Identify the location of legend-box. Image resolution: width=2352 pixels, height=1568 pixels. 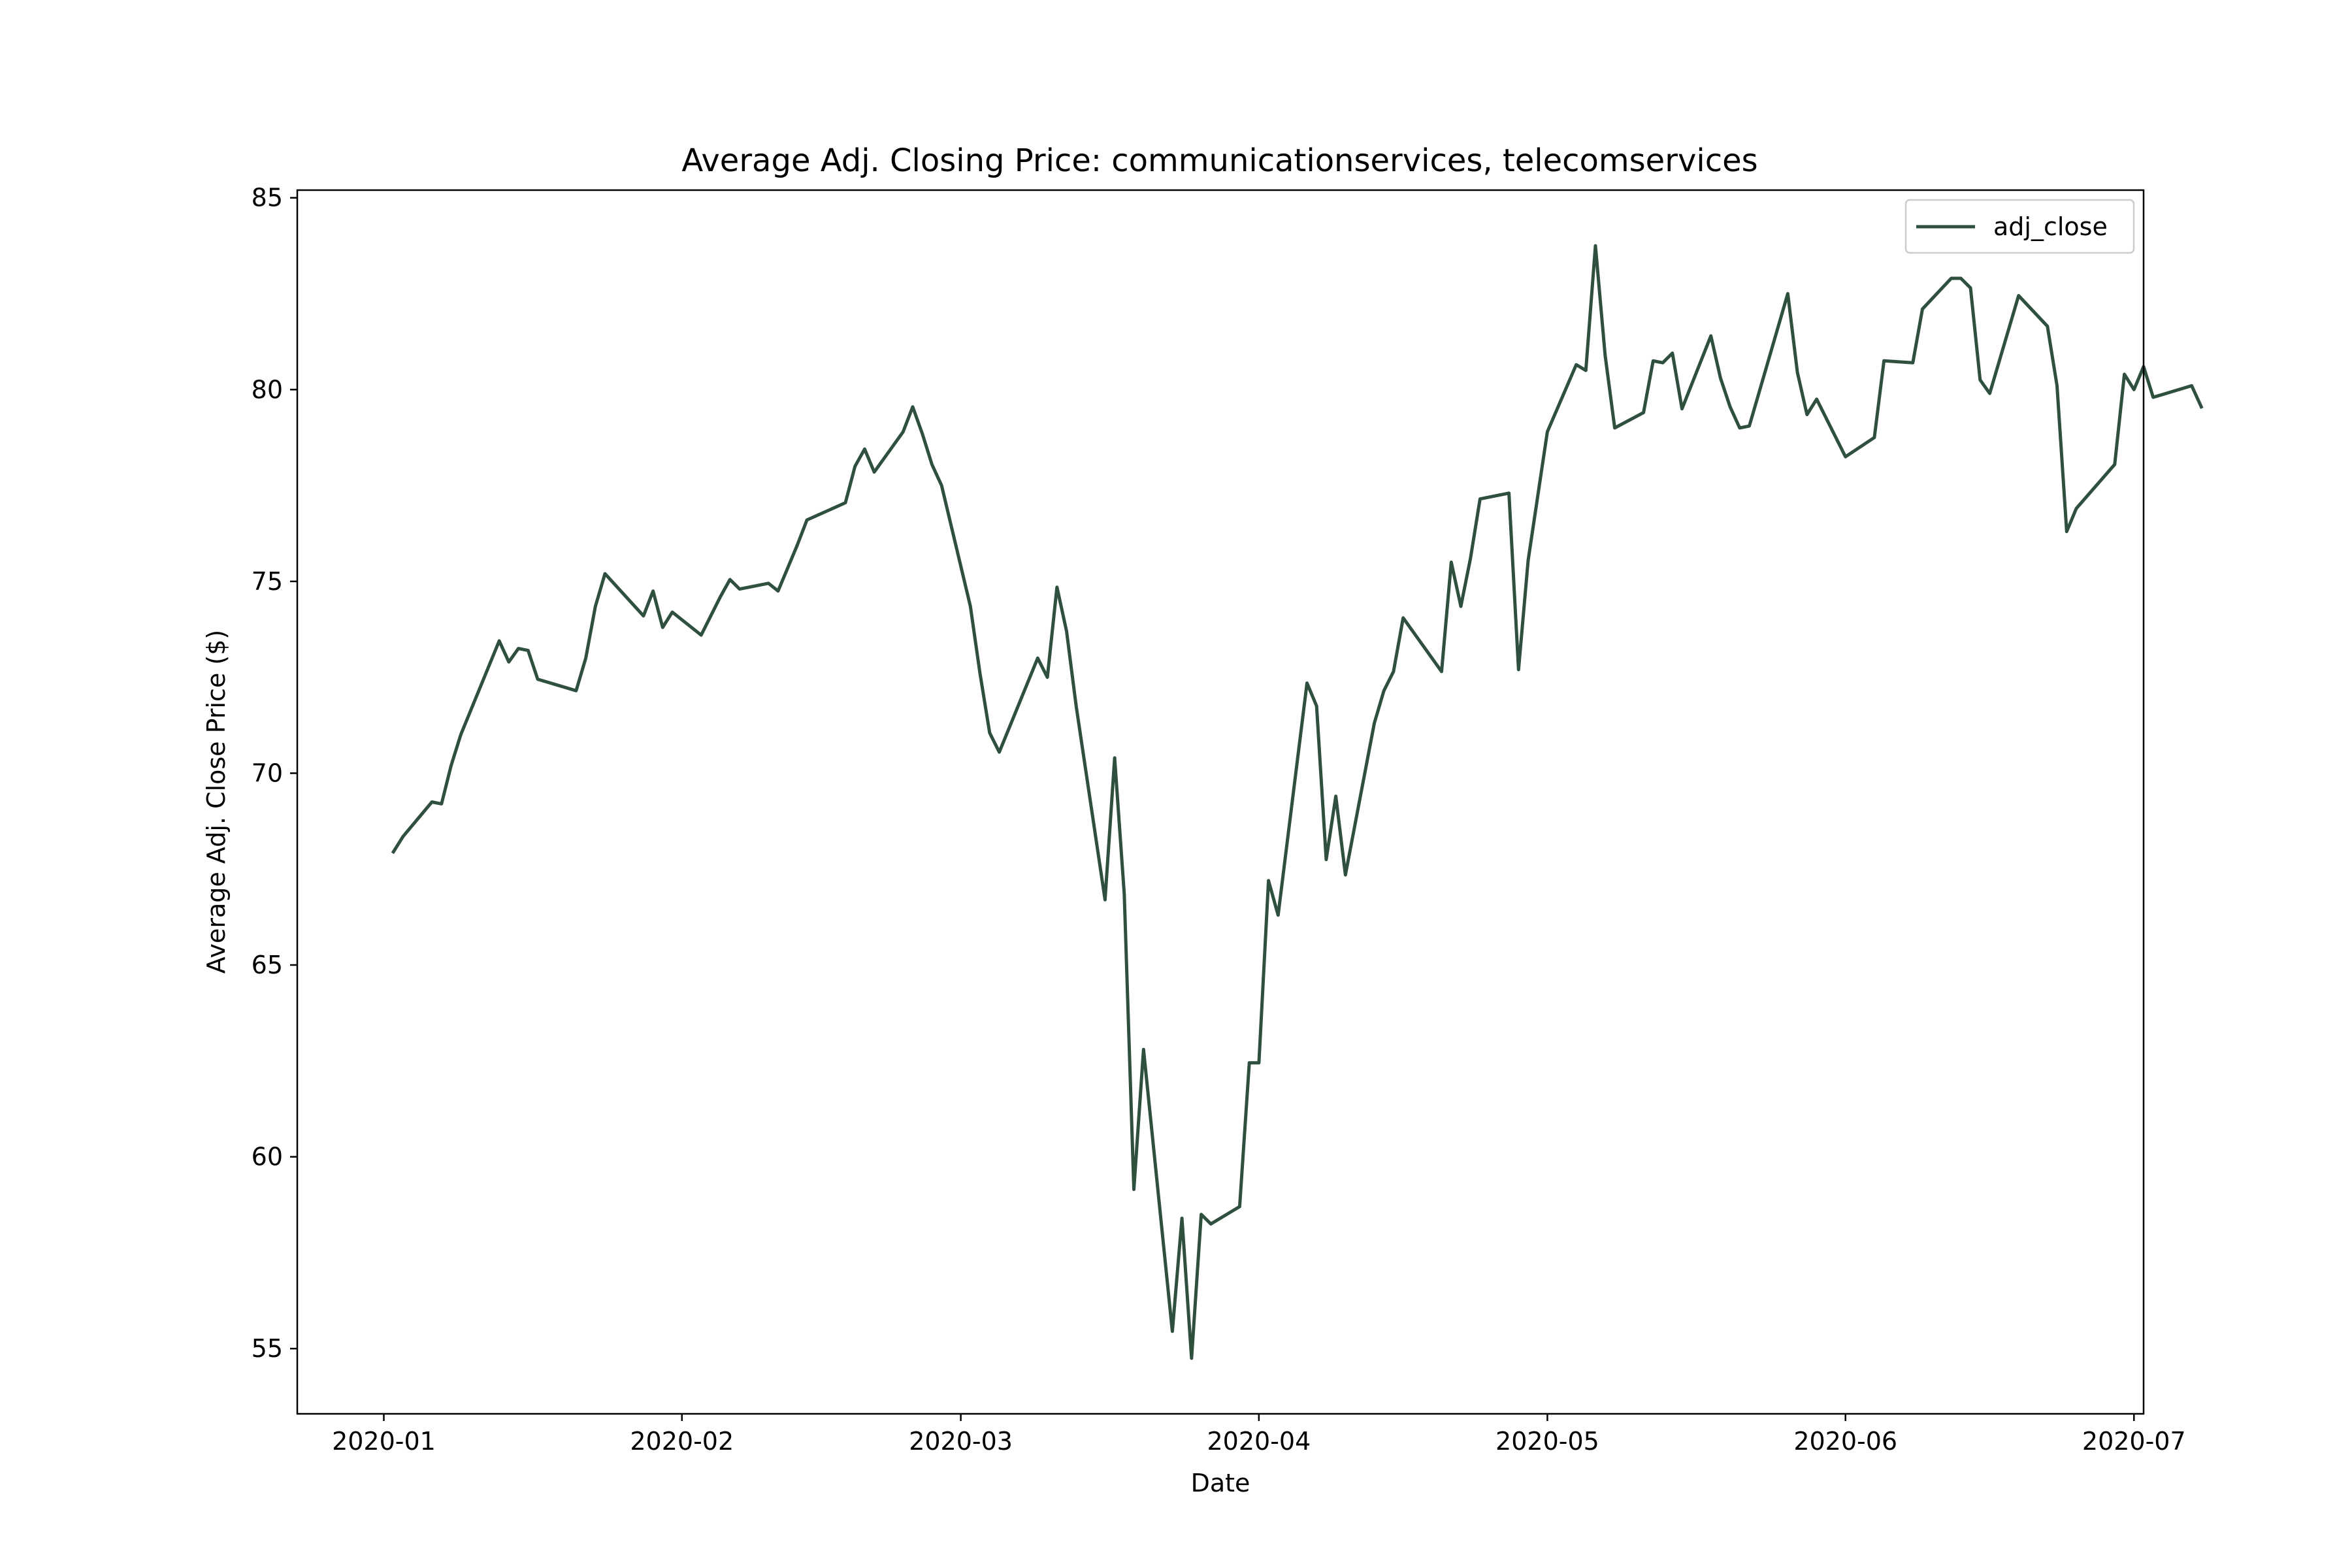
(2019, 226).